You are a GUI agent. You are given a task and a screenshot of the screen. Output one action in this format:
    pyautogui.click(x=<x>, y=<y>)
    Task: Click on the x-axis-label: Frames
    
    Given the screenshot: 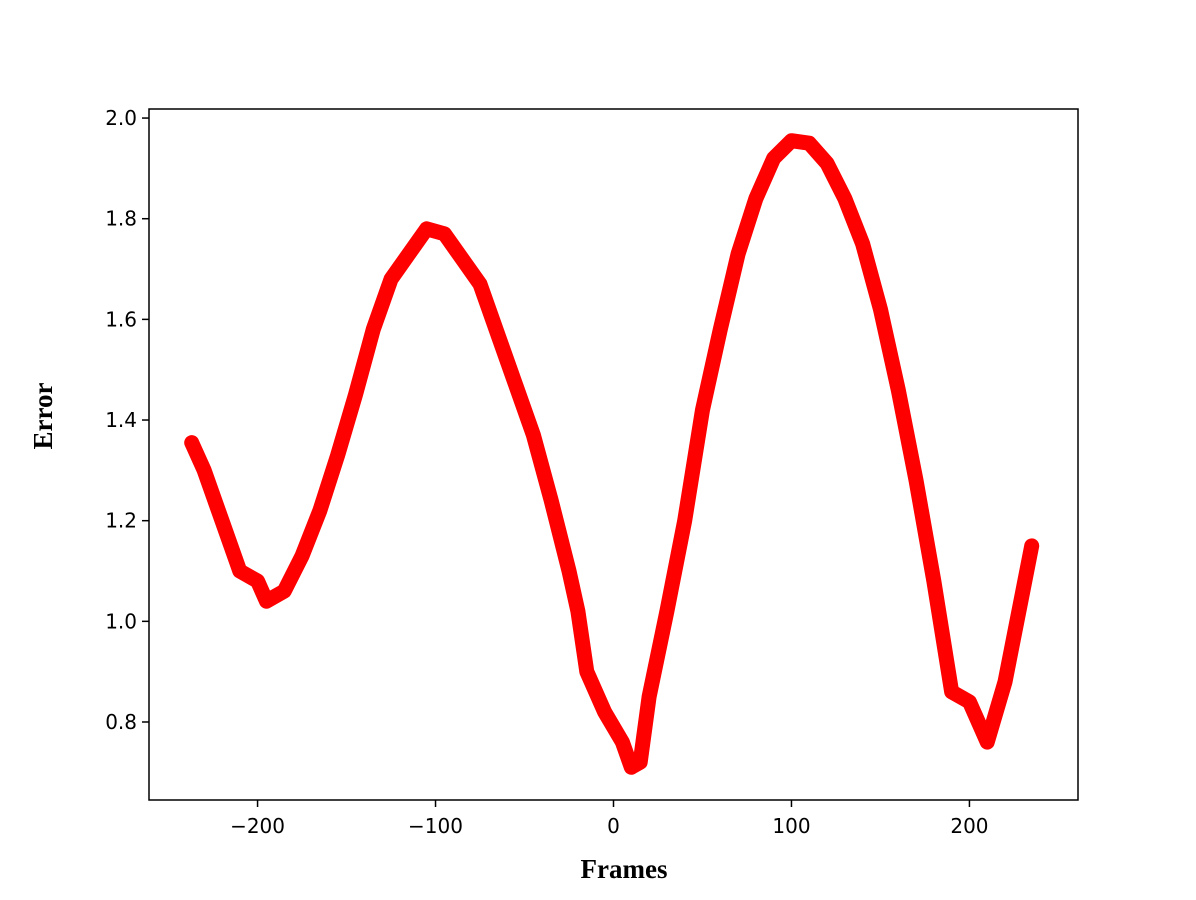 What is the action you would take?
    pyautogui.click(x=624, y=869)
    